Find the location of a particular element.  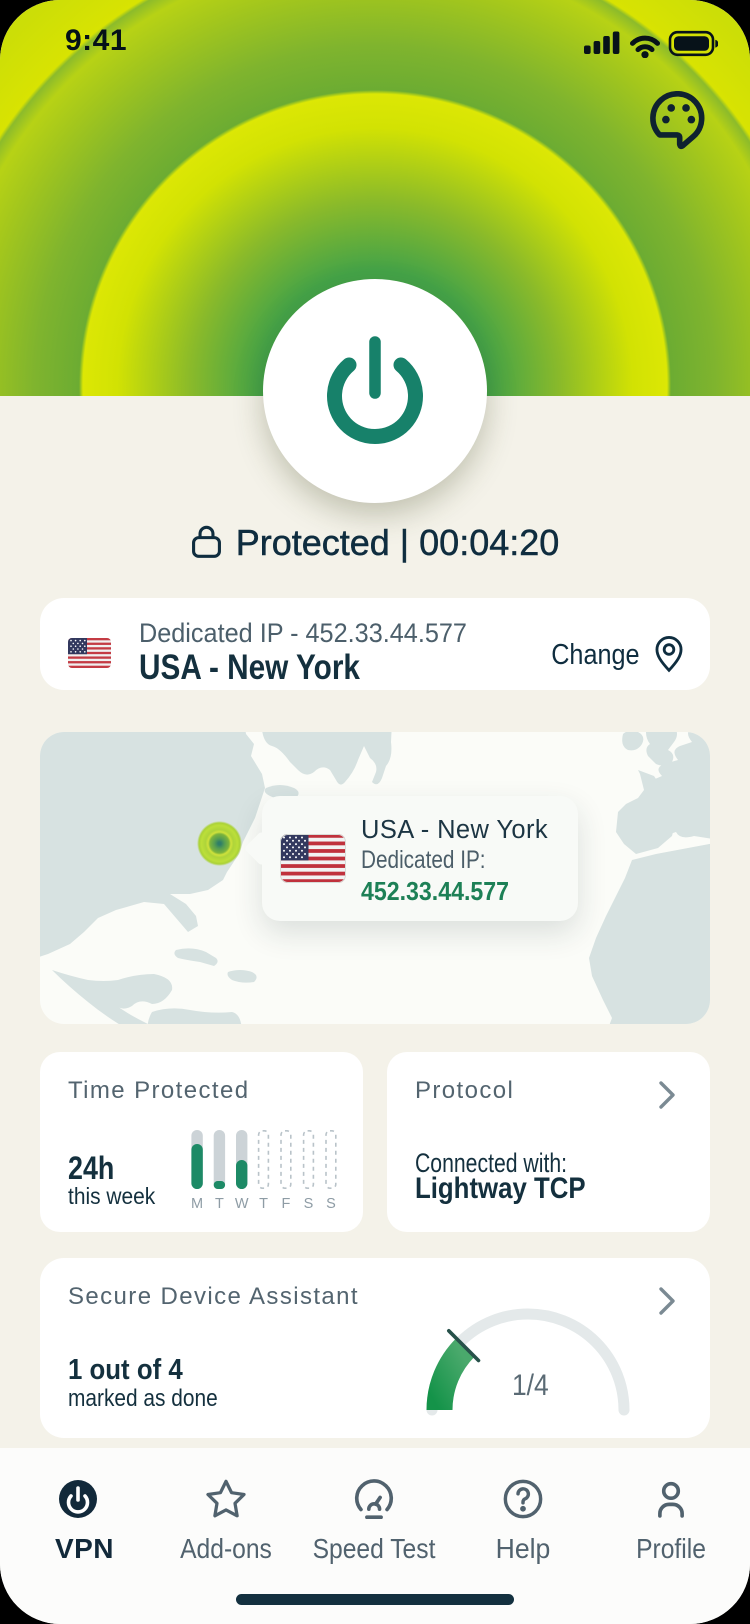

svg-text: M is located at coordinates (197, 1204).